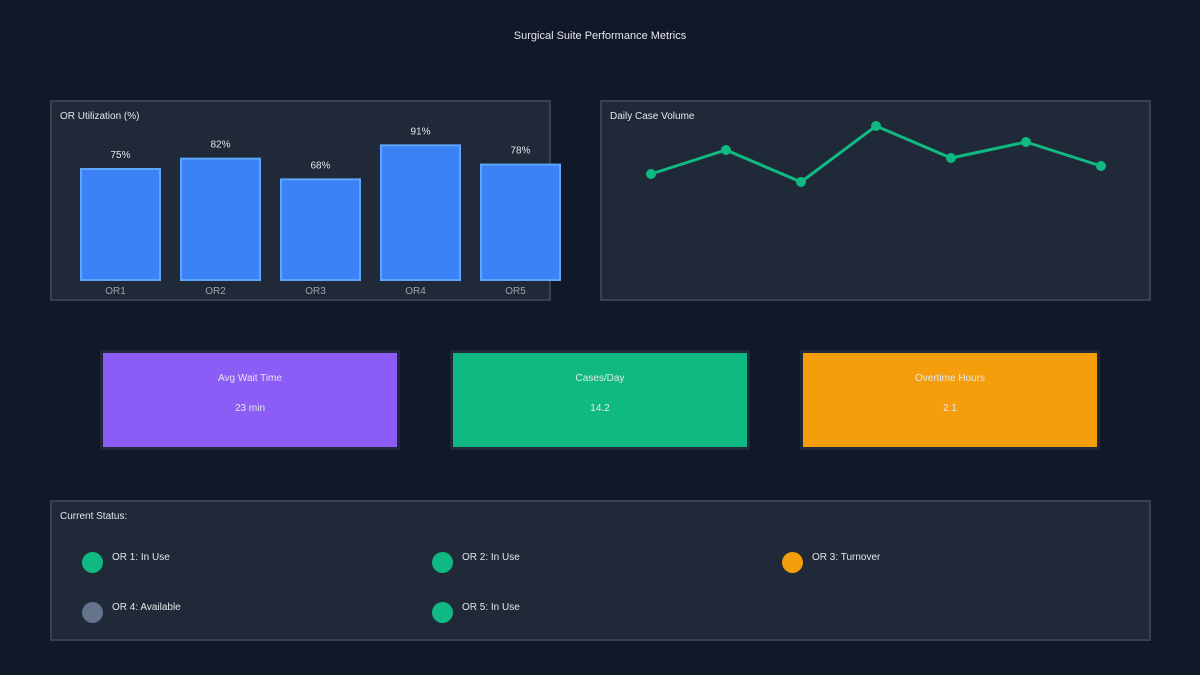  What do you see at coordinates (949, 378) in the screenshot?
I see `kpi-label: Overtime Hours` at bounding box center [949, 378].